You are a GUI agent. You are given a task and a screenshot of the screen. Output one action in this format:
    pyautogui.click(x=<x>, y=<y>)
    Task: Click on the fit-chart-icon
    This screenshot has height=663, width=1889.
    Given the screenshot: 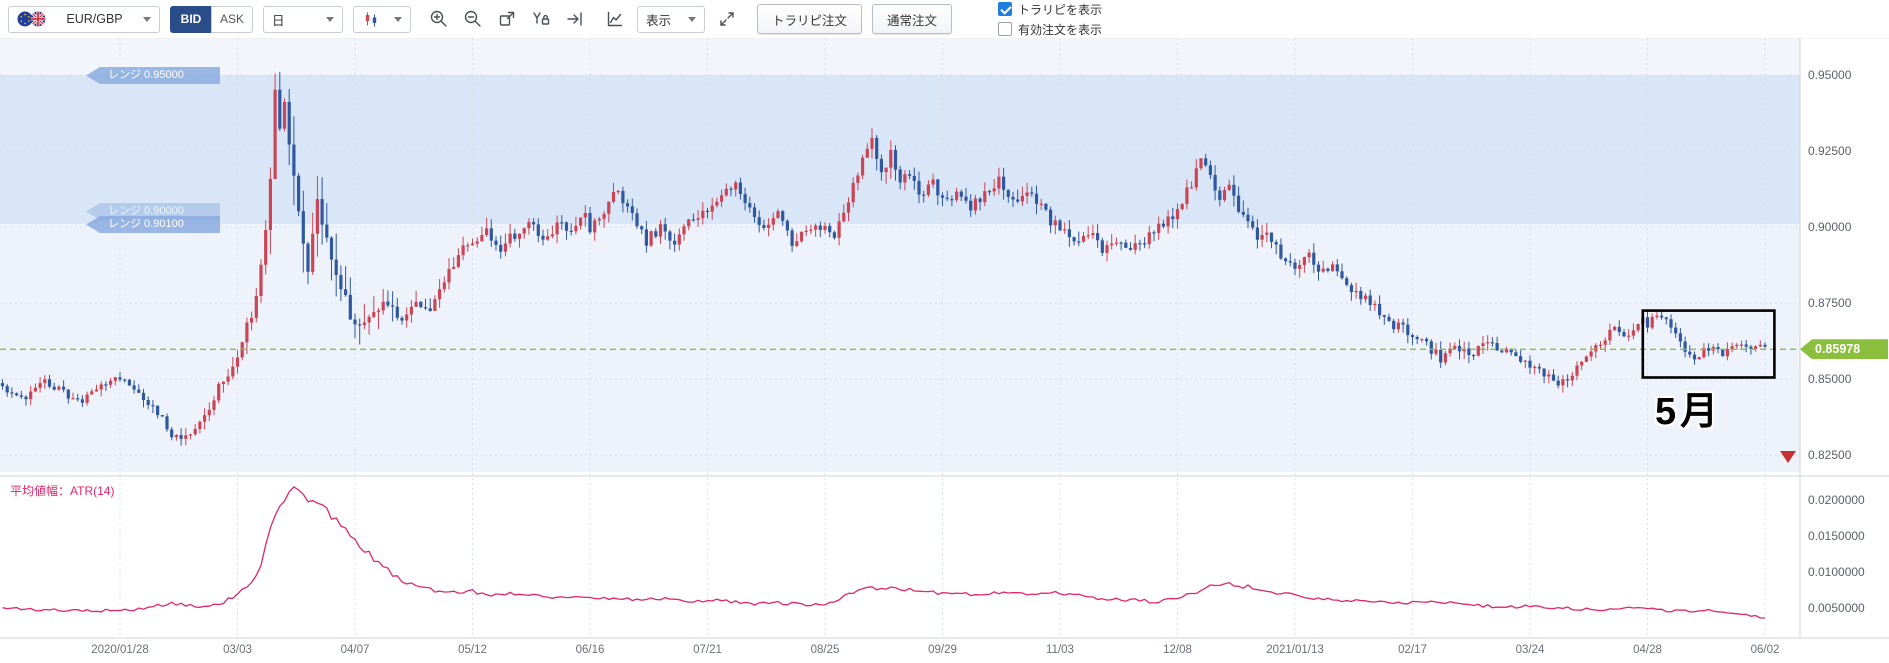 What is the action you would take?
    pyautogui.click(x=507, y=18)
    